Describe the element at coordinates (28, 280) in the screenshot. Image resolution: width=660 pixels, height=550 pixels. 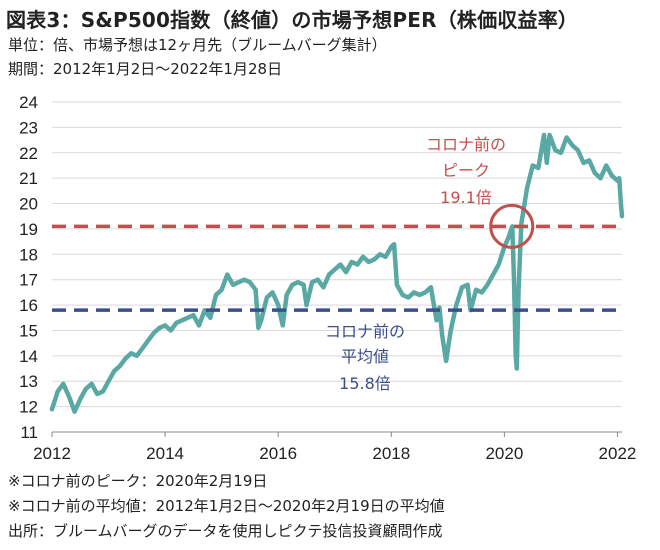
I see `y-tick-label: 17` at that location.